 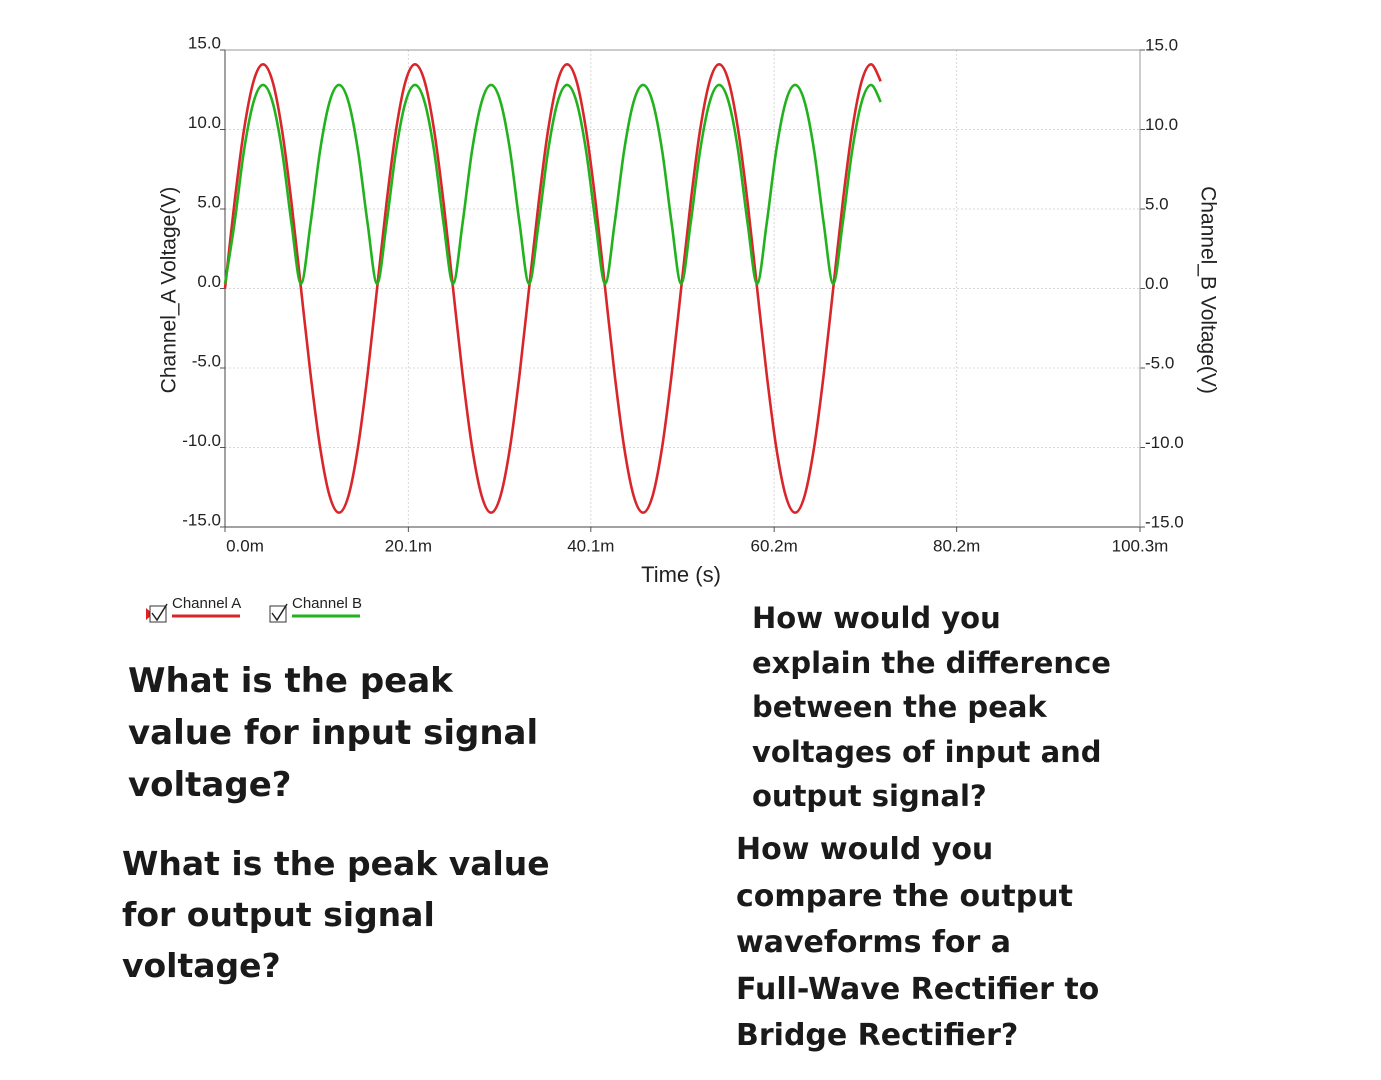 I want to click on x-tick-label: 40.1m, so click(x=590, y=545).